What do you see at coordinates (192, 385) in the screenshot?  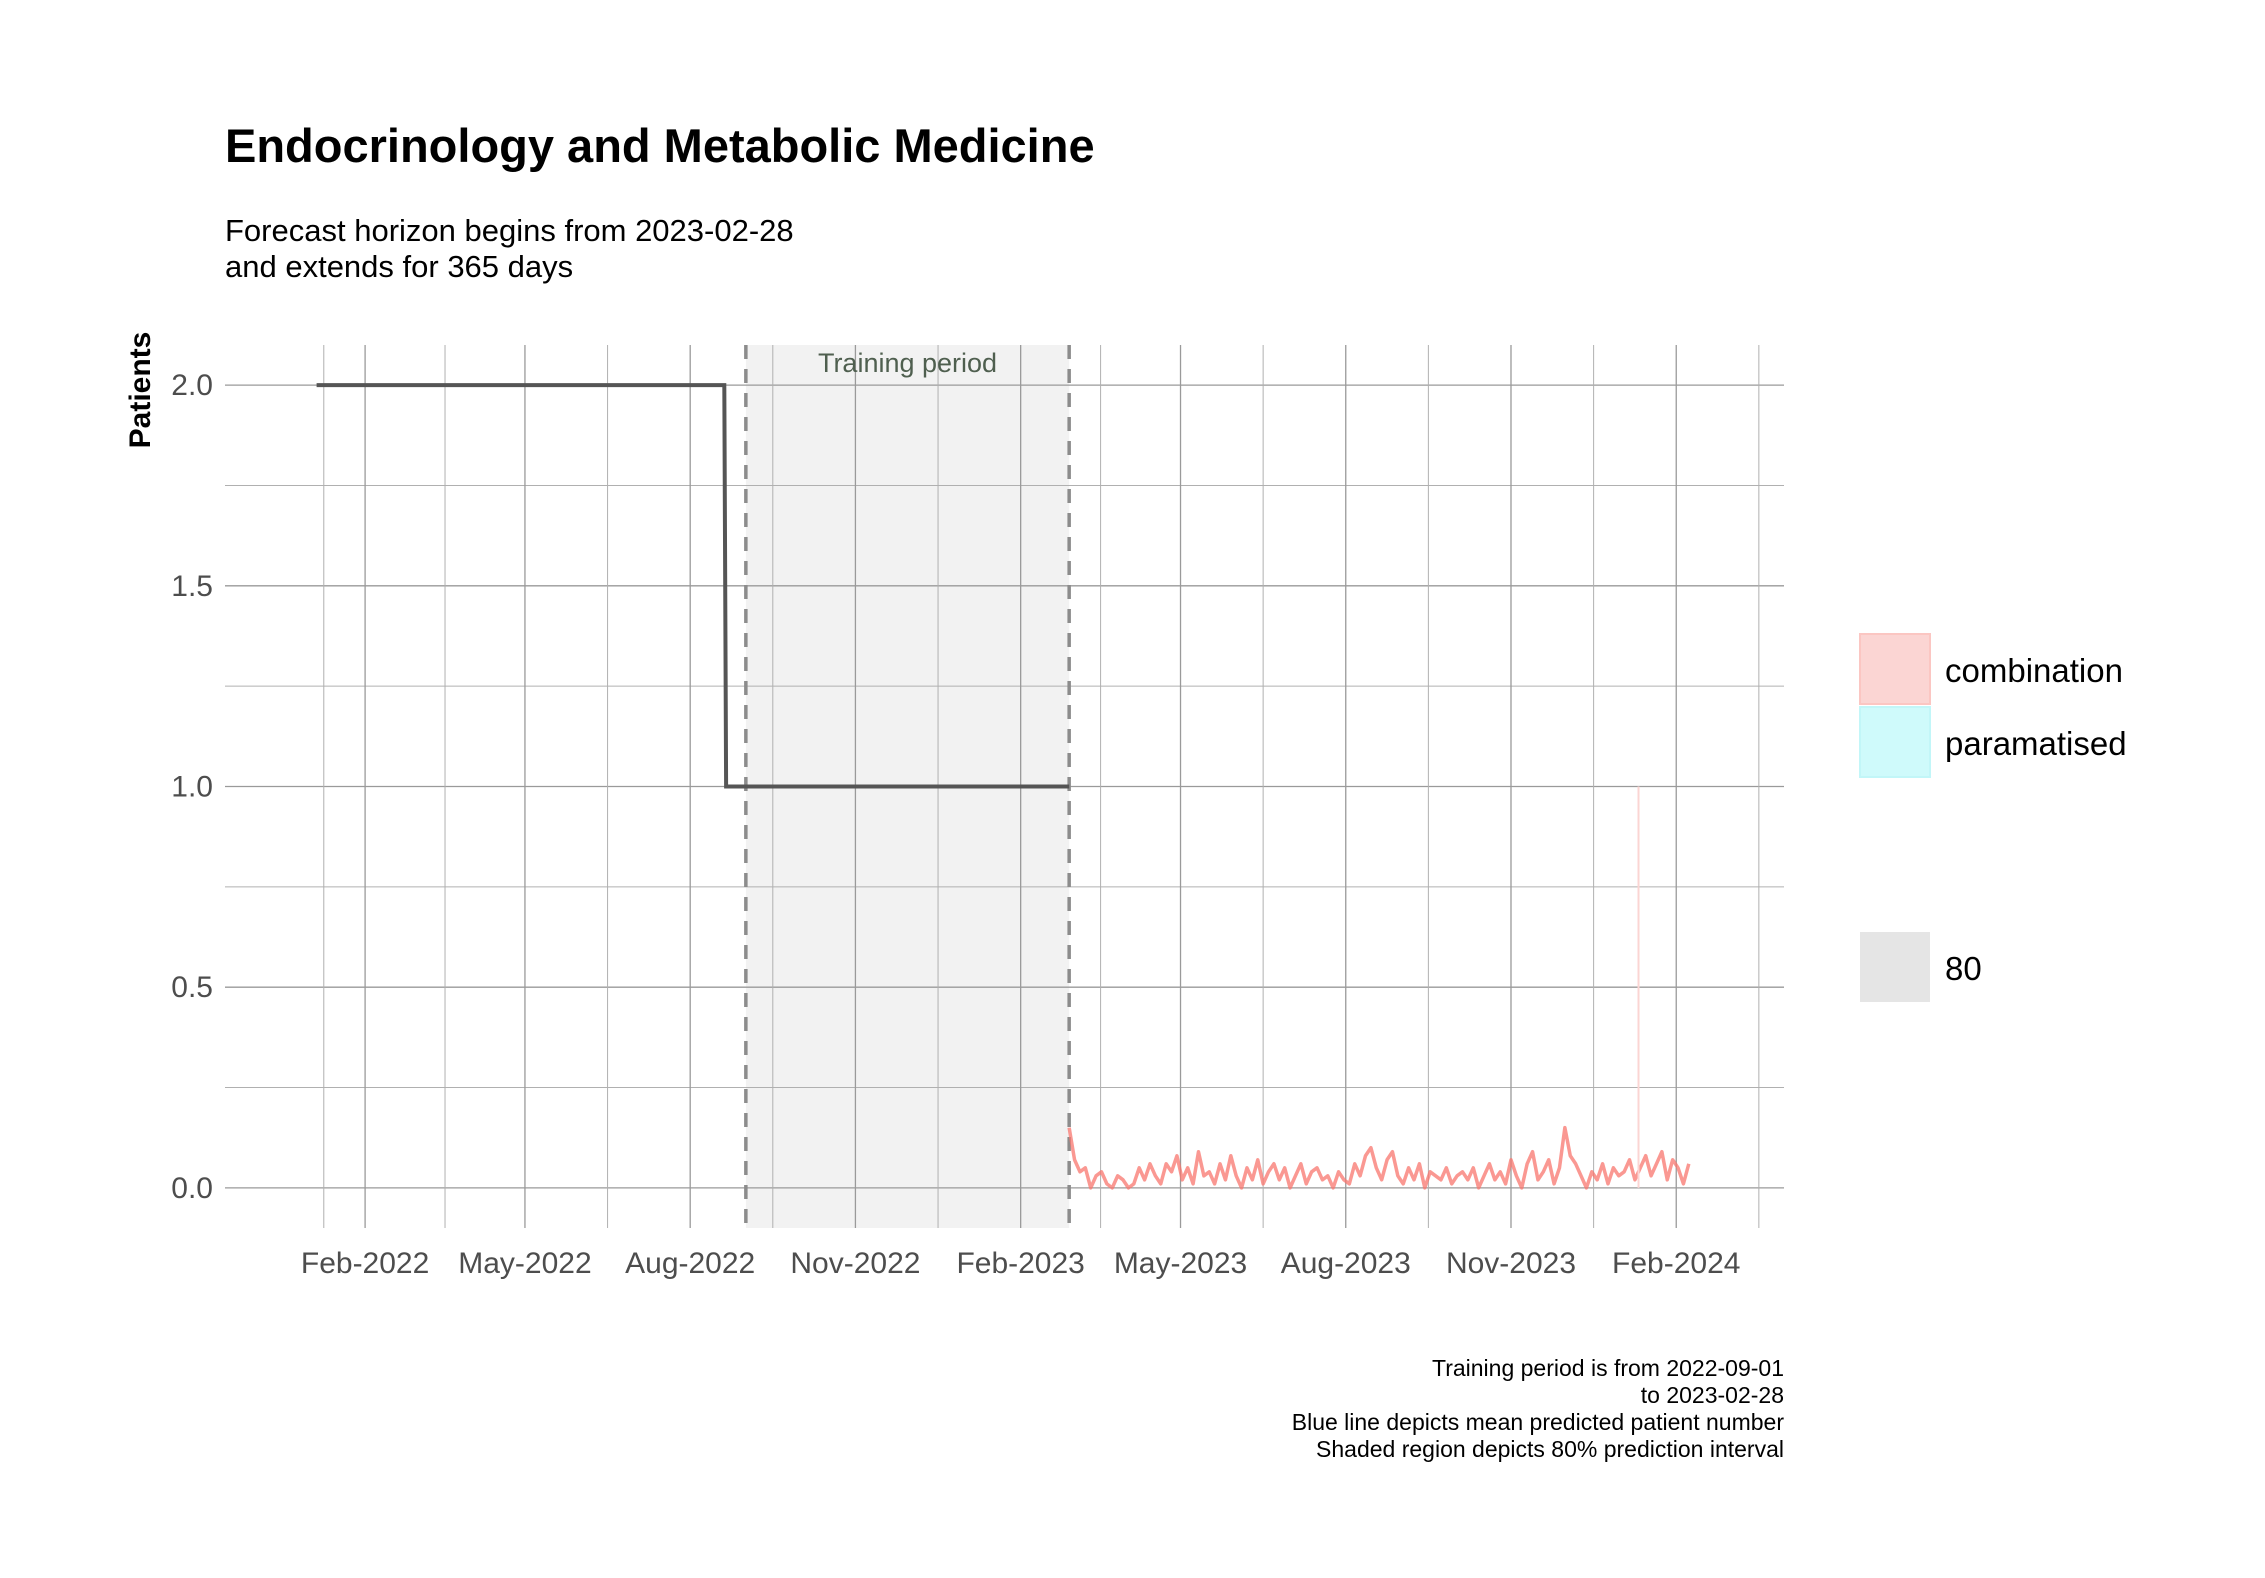 I see `y-tick-label: 2.0` at bounding box center [192, 385].